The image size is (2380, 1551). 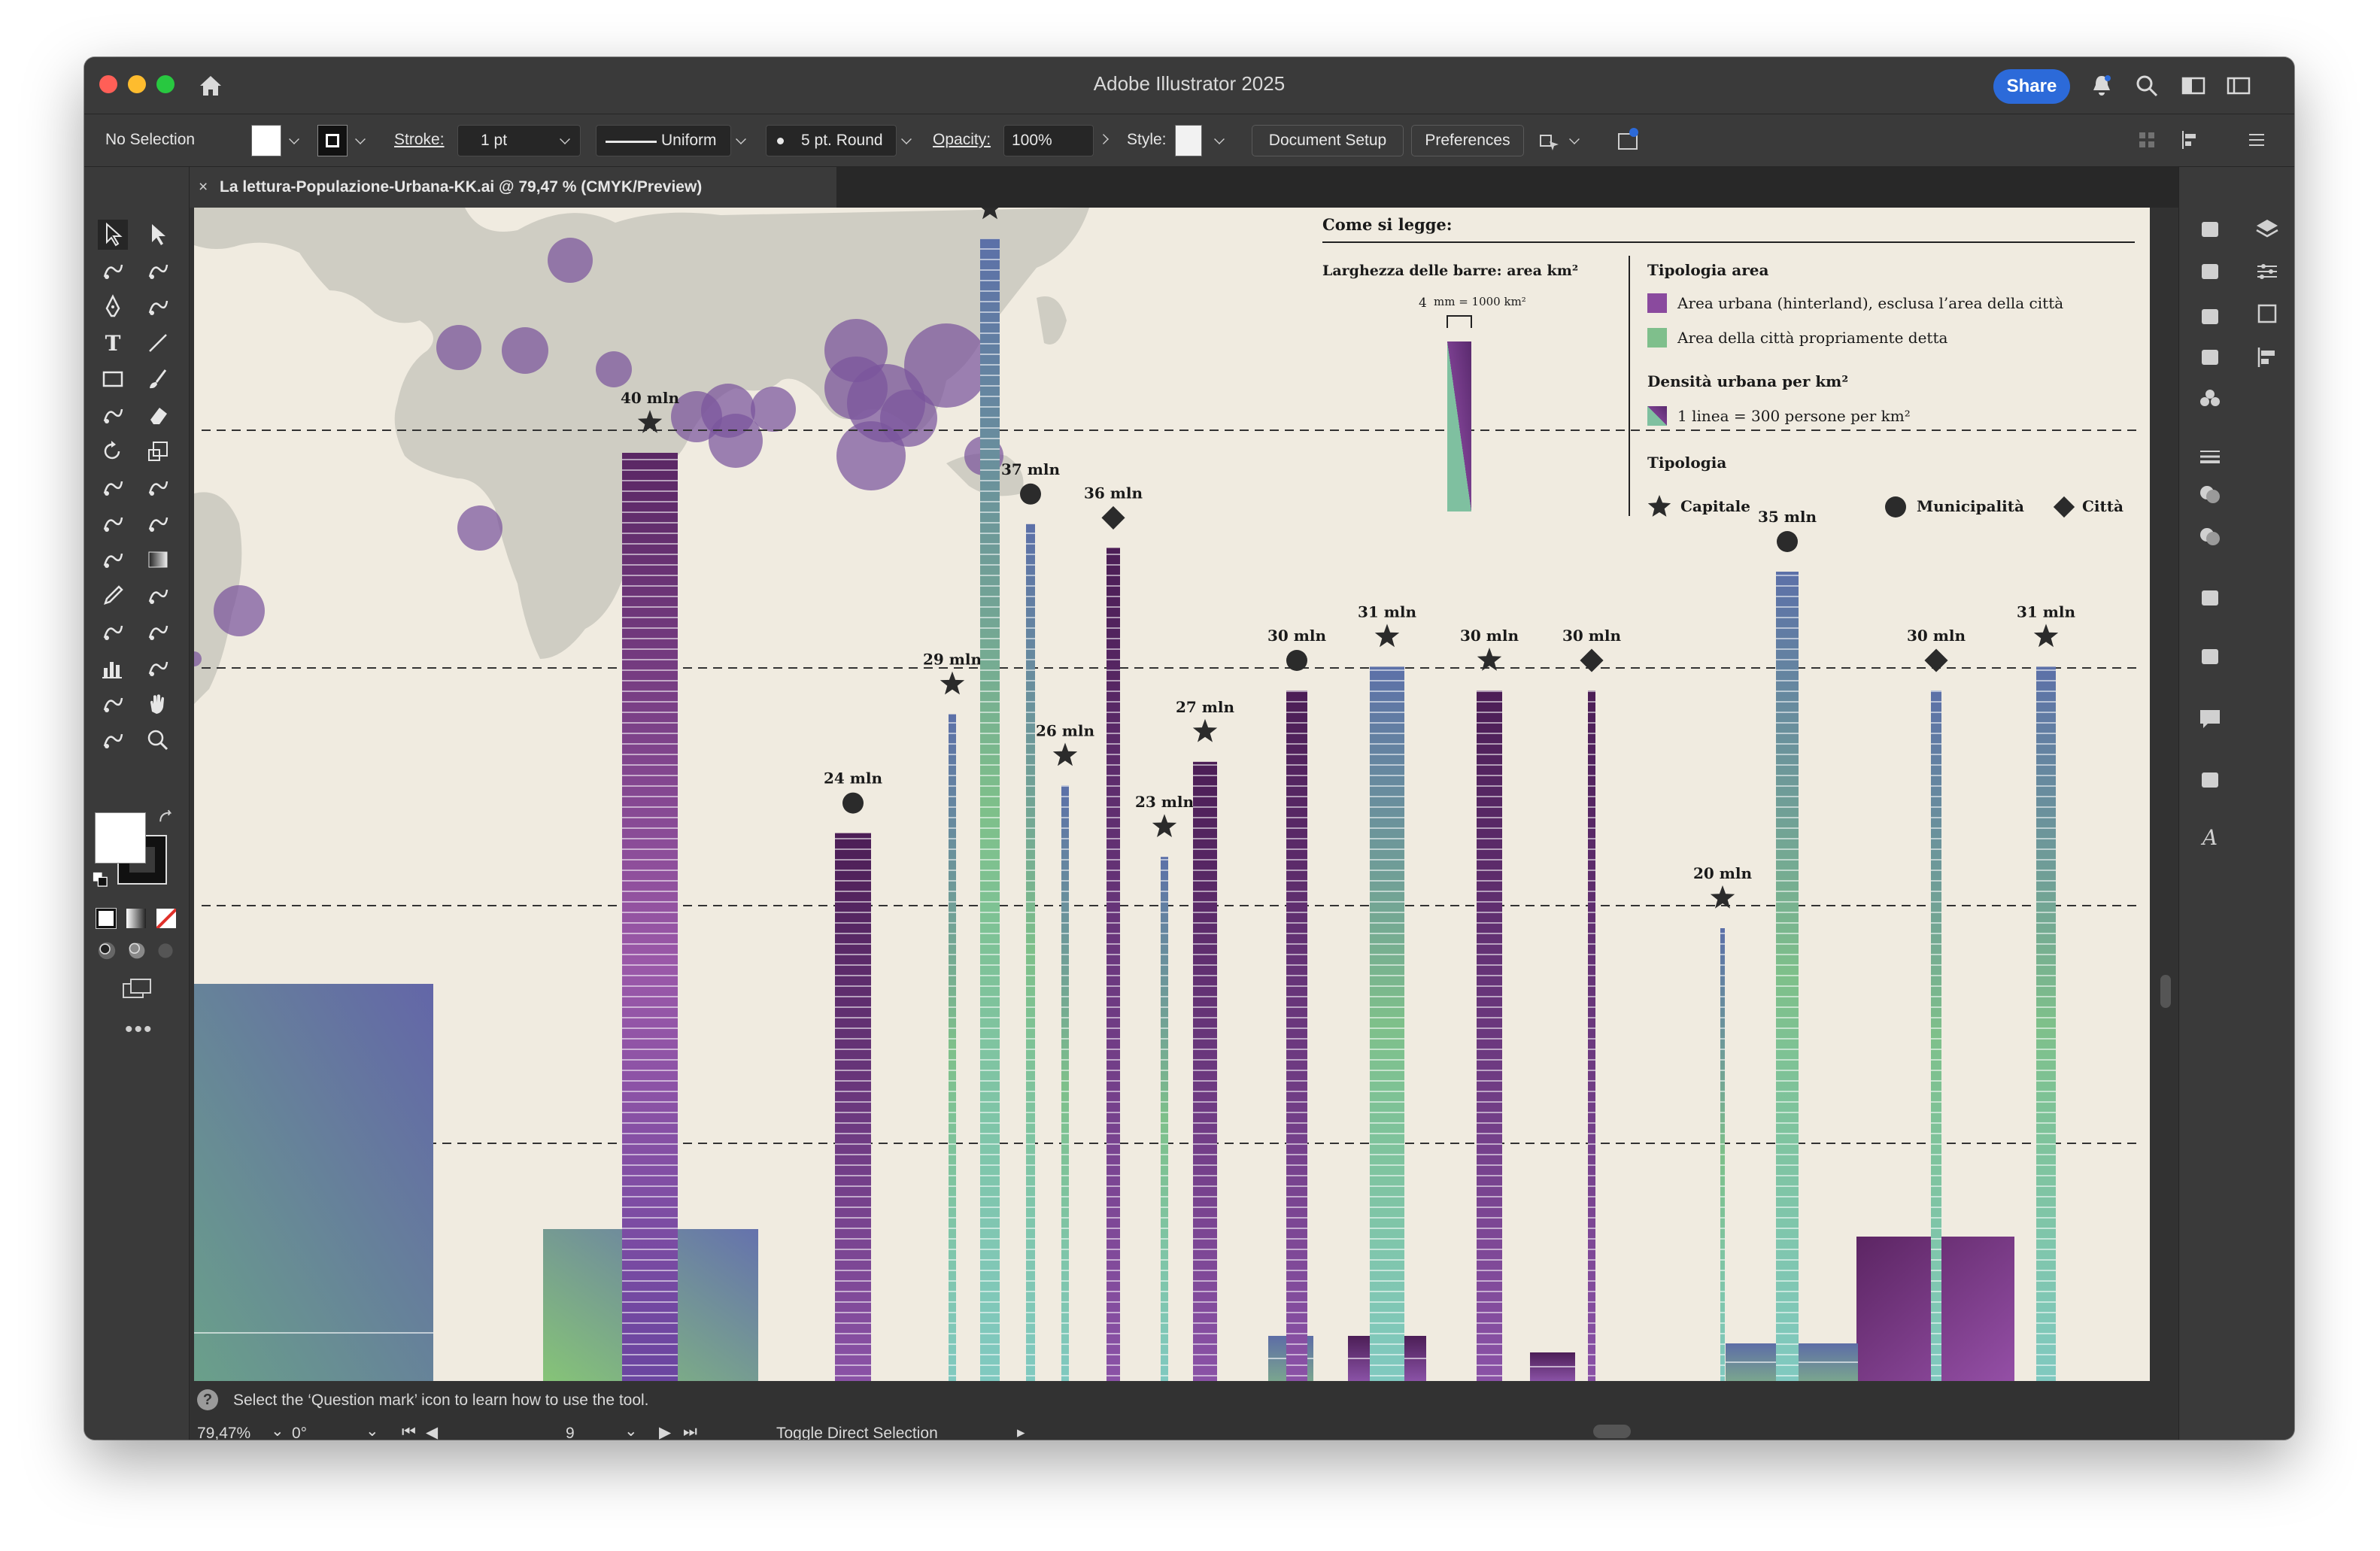 What do you see at coordinates (113, 560) in the screenshot?
I see `mesh-tool-icon` at bounding box center [113, 560].